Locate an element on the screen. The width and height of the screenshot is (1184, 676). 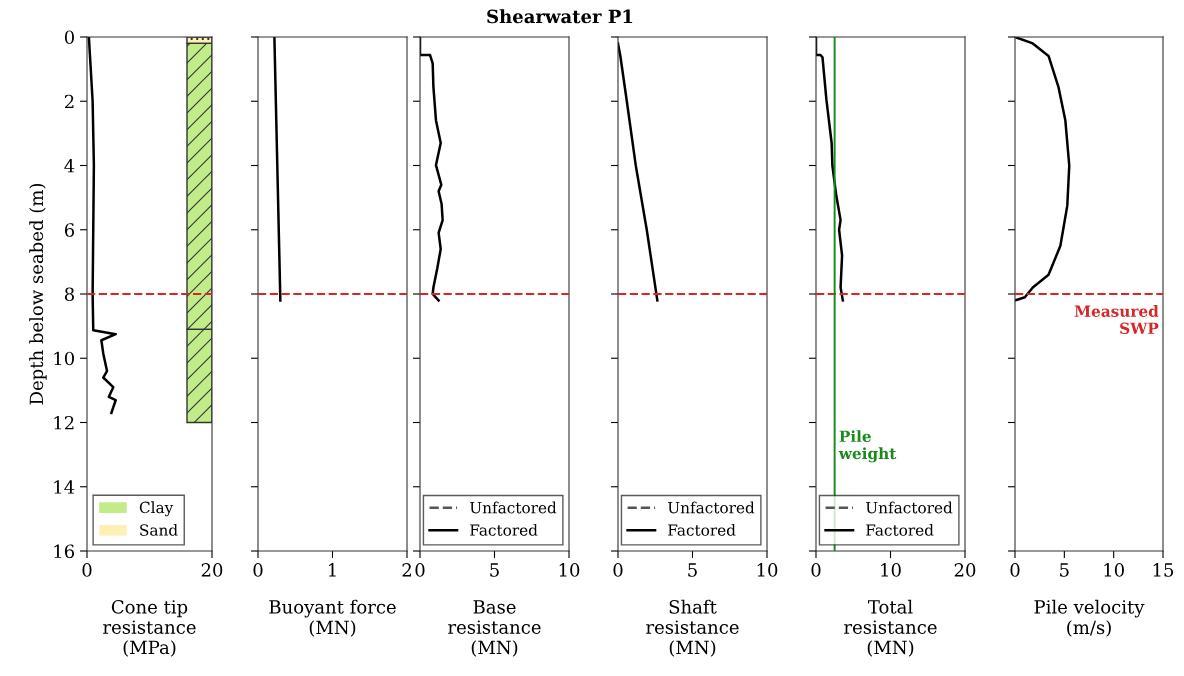
x-axis-title: Shaft resistance (MN) is located at coordinates (692, 628).